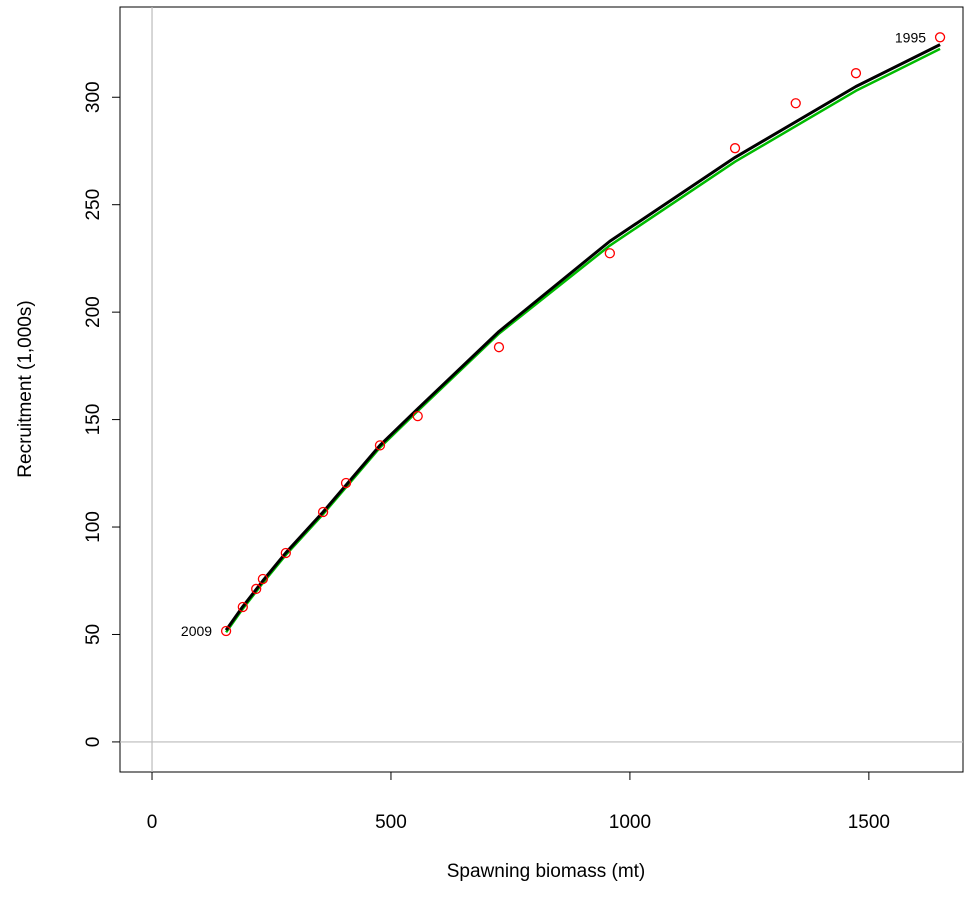 The height and width of the screenshot is (904, 964). I want to click on y-tick-label: 100, so click(93, 527).